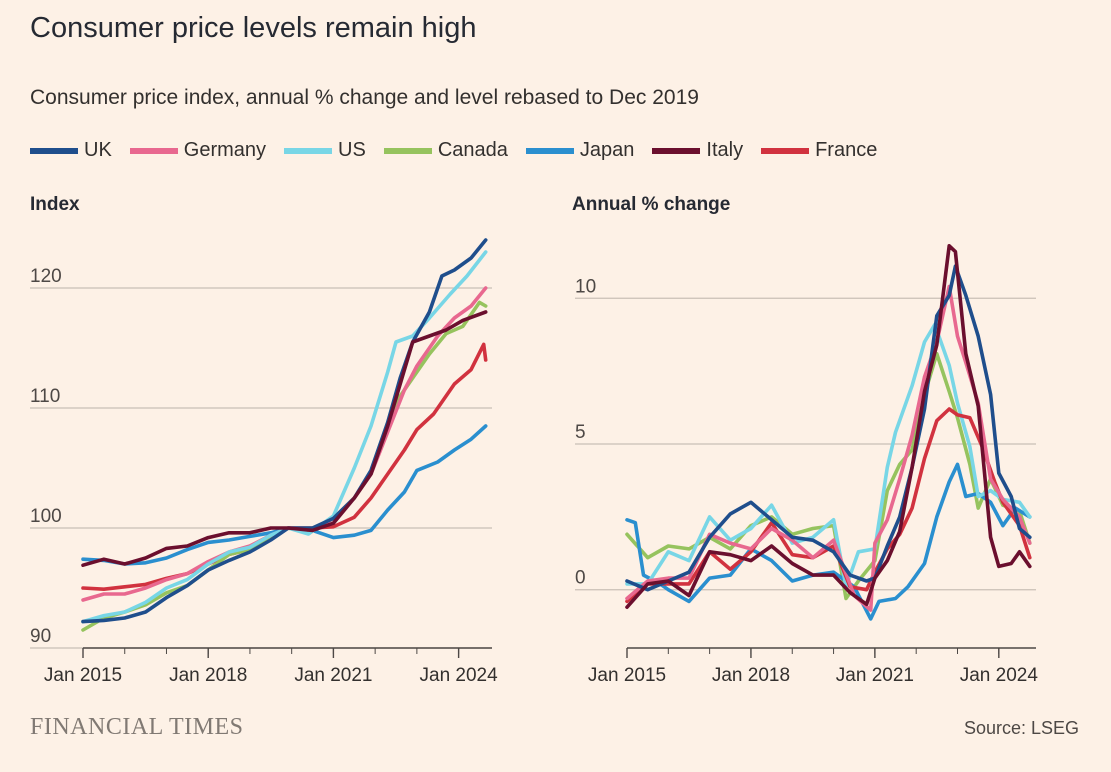  I want to click on y-tick-label: 120, so click(46, 276).